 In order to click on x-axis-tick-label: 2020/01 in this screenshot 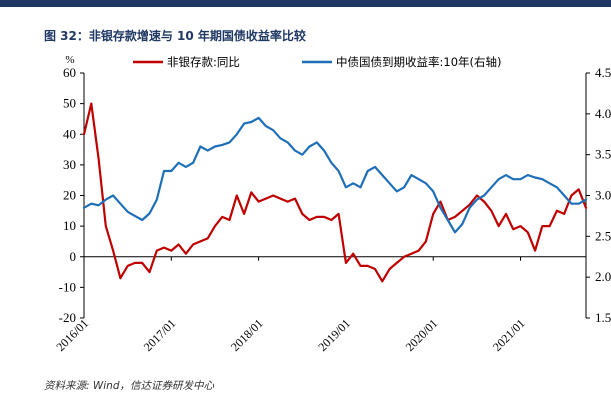, I will do `click(422, 335)`.